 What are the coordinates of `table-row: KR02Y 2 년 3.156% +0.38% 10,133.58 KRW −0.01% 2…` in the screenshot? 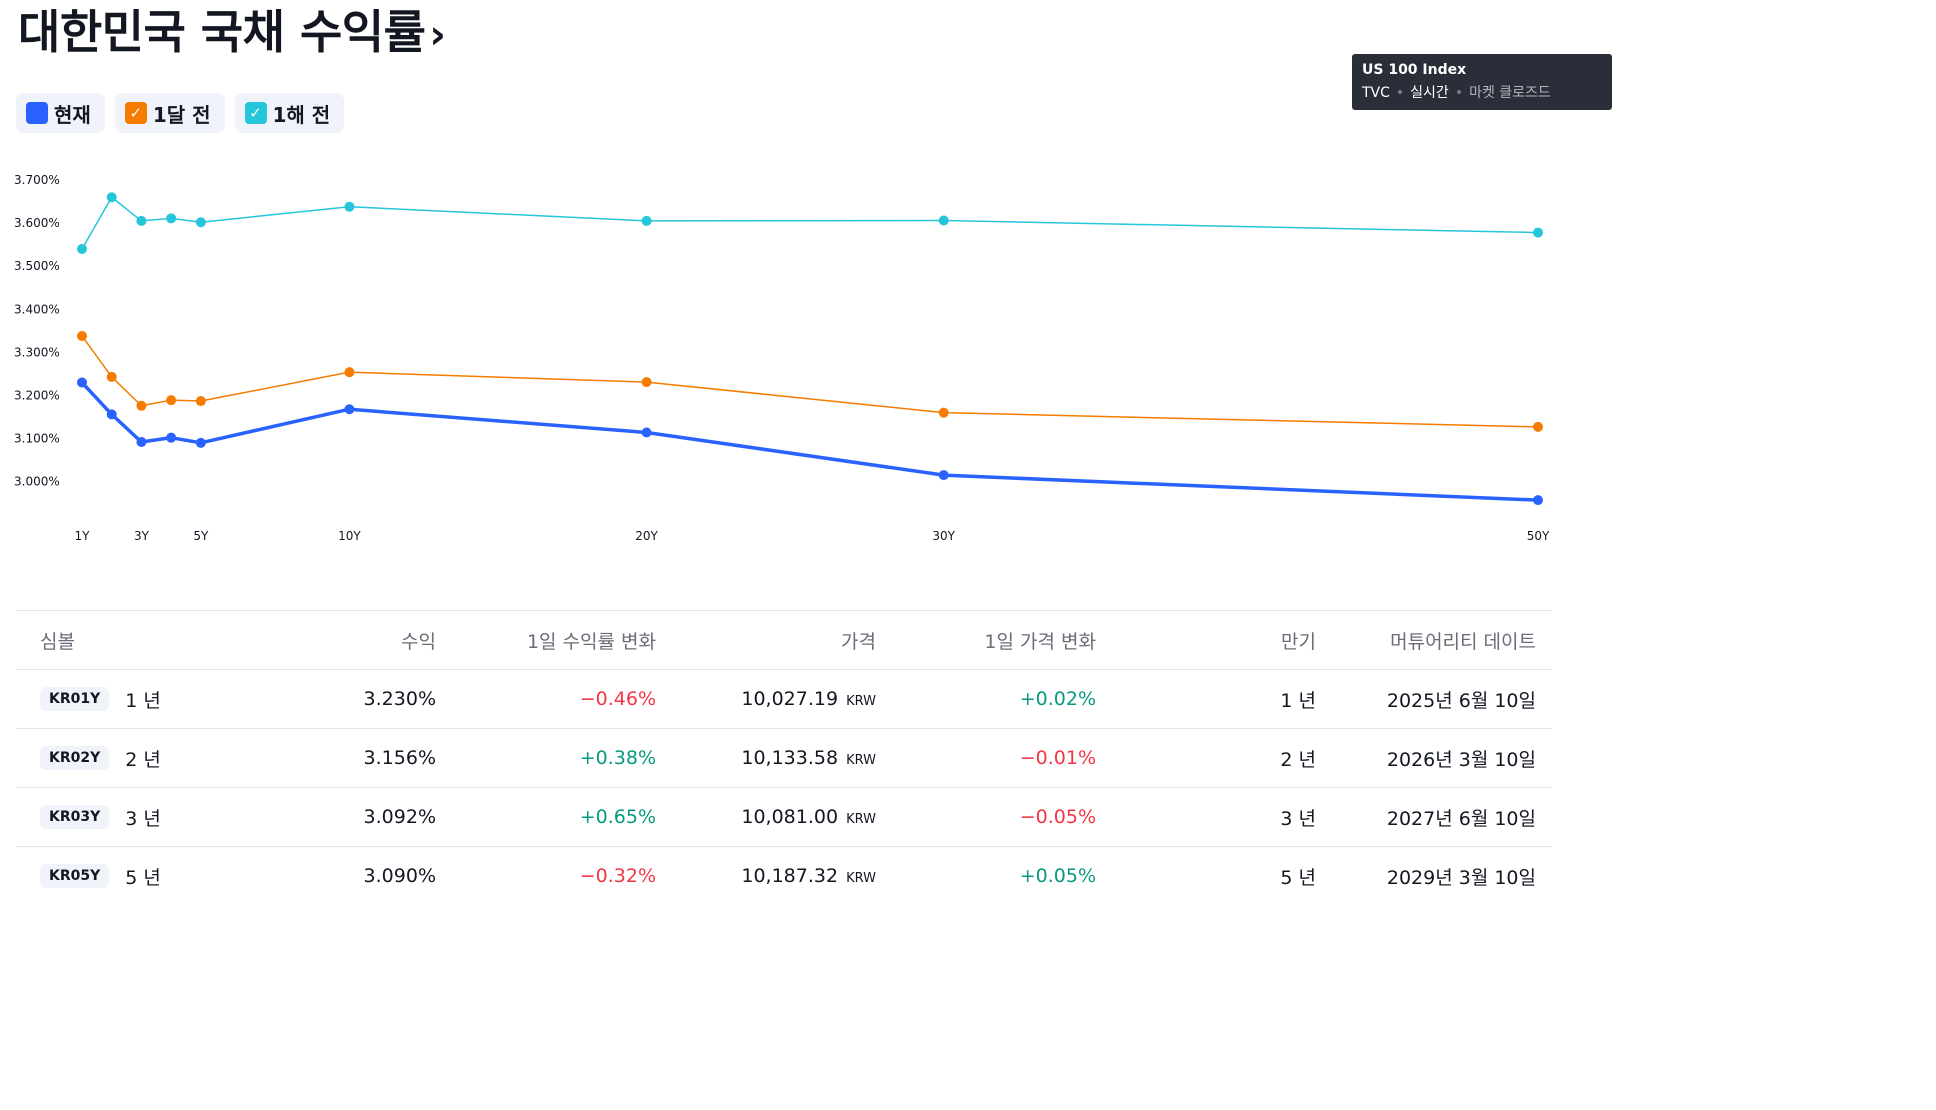 It's located at (784, 757).